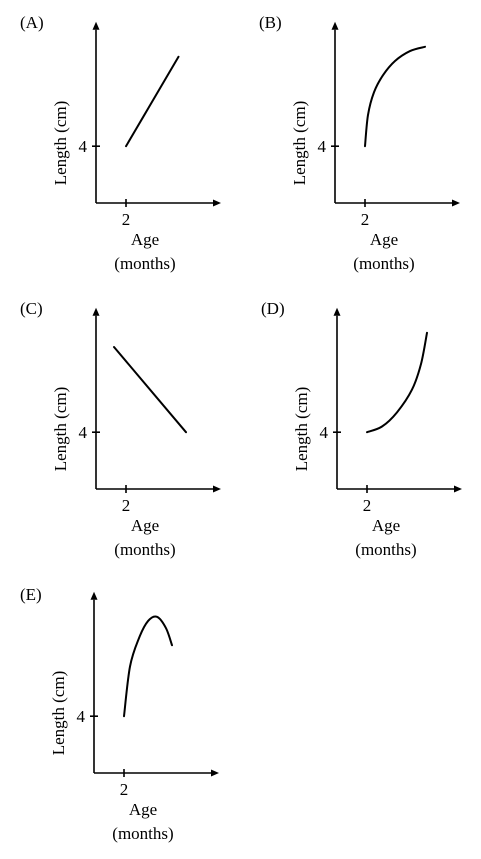 The width and height of the screenshot is (481, 859). What do you see at coordinates (359, 143) in the screenshot?
I see `panel-b: (B) 2 4 Length (cm) Age (months)` at bounding box center [359, 143].